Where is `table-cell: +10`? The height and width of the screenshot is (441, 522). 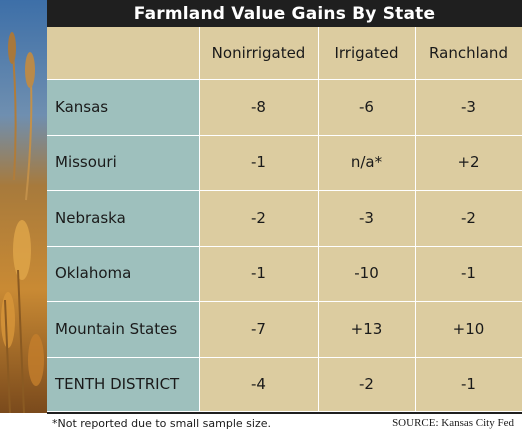
table-cell: +10 is located at coordinates (468, 329).